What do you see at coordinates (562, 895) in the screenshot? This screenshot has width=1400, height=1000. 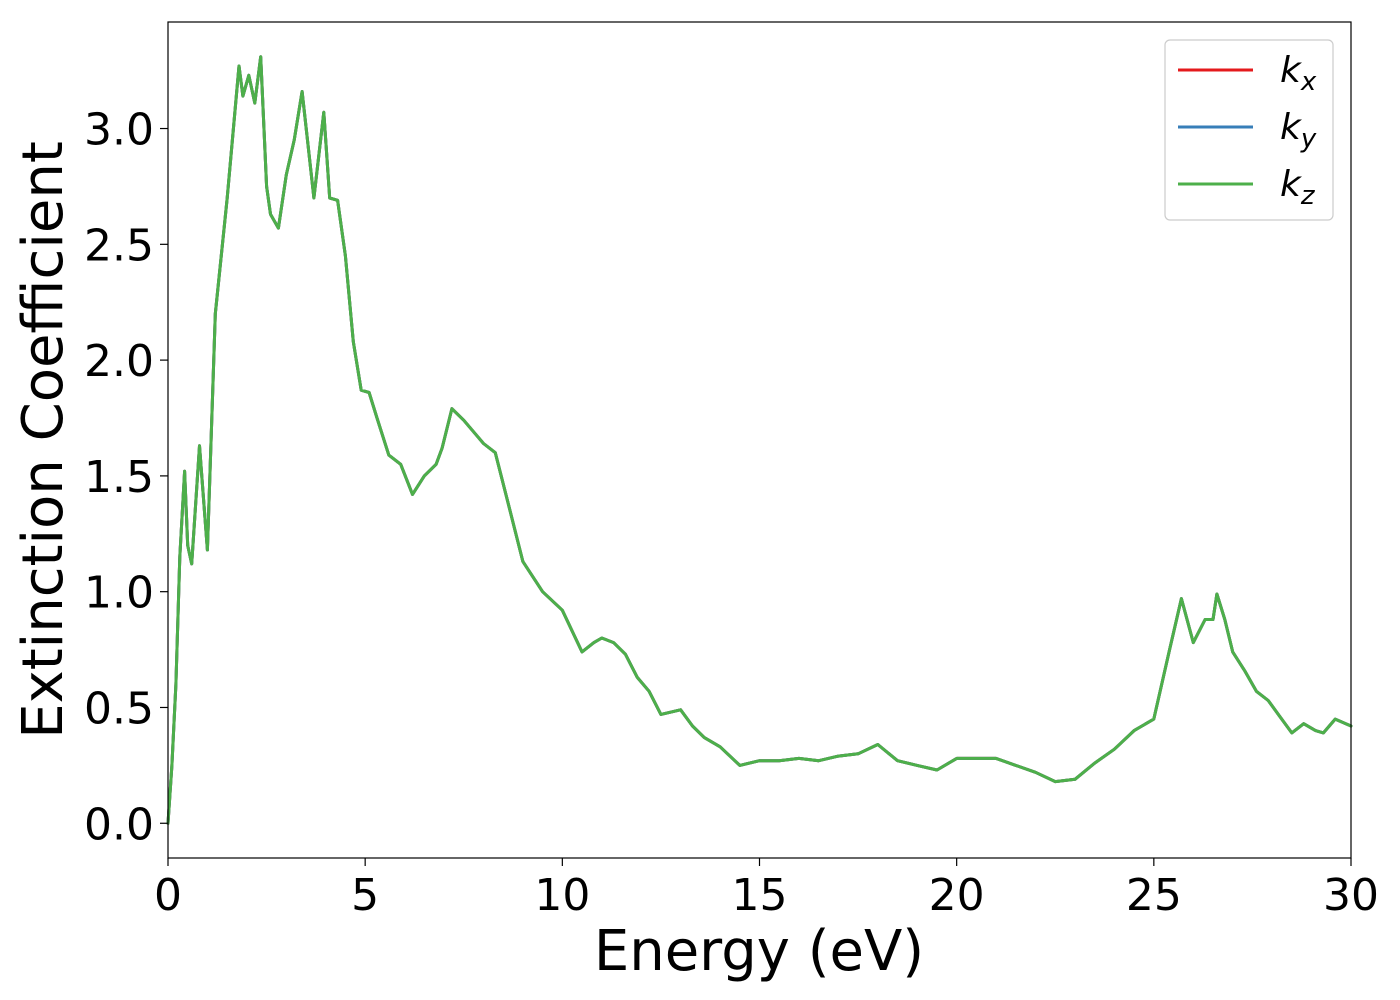 I see `x-tick-label: 10` at bounding box center [562, 895].